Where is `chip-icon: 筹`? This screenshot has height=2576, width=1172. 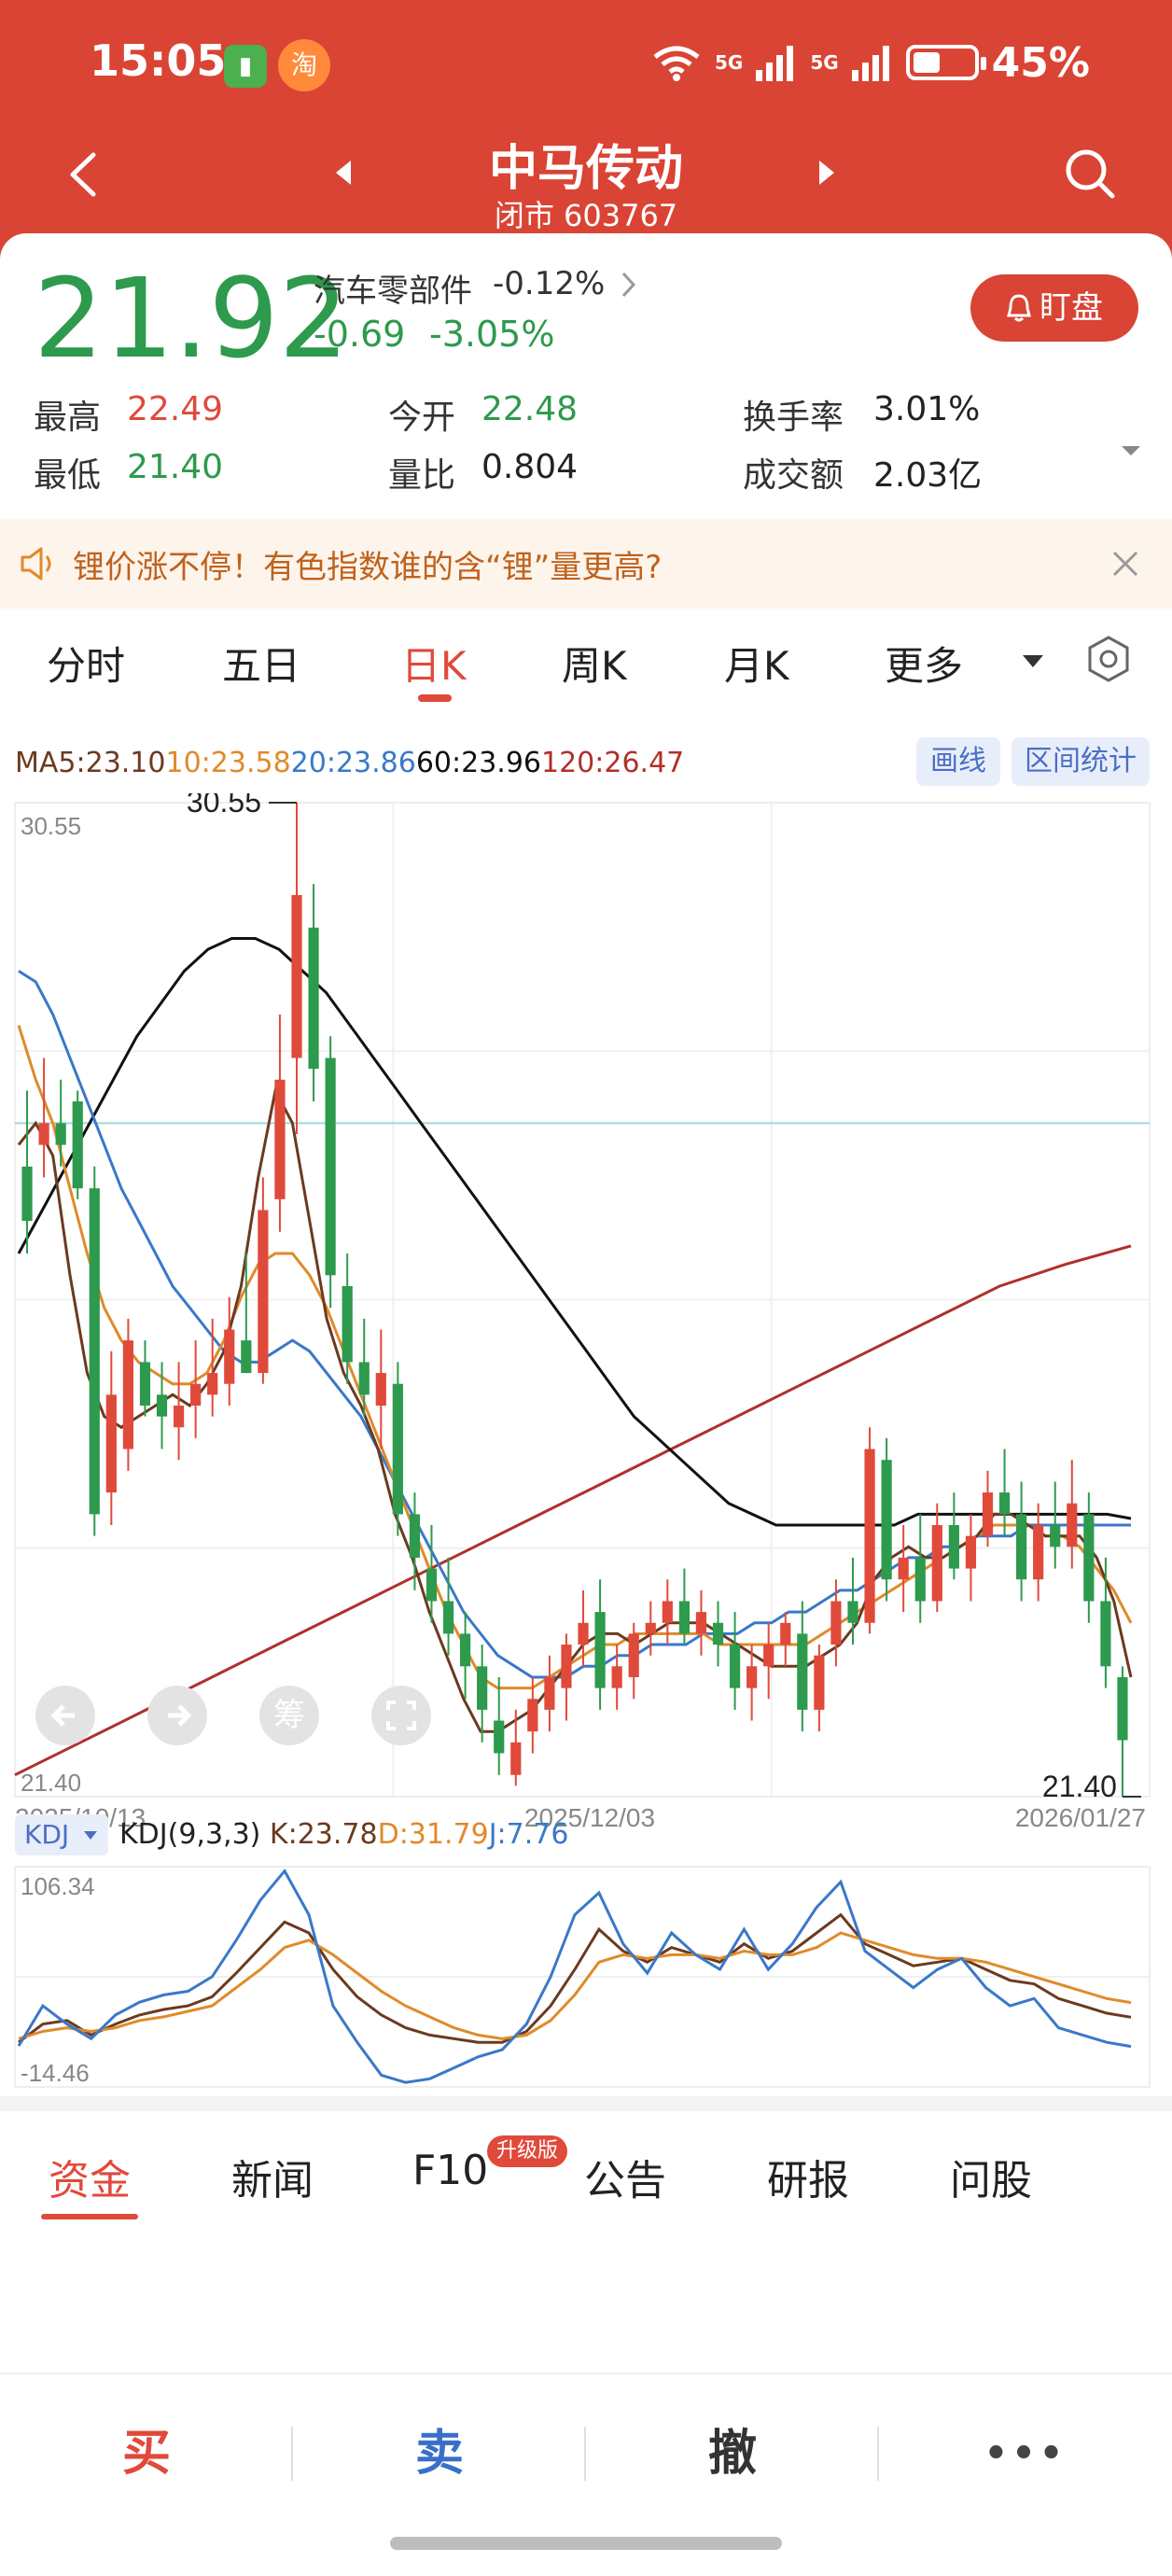 chip-icon: 筹 is located at coordinates (289, 1715).